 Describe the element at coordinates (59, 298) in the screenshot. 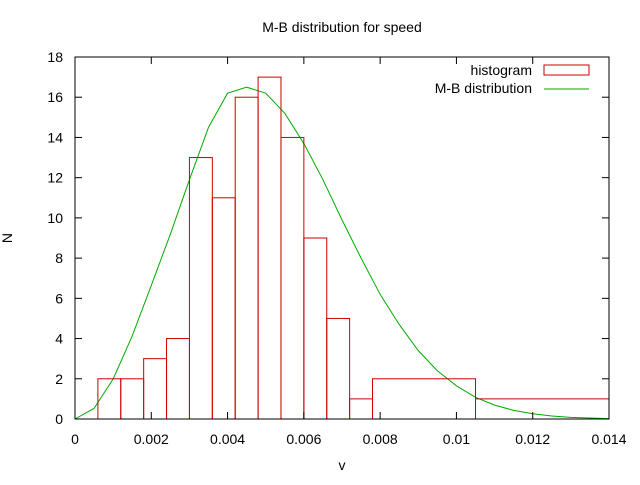

I see `y-tick-label: 6` at that location.